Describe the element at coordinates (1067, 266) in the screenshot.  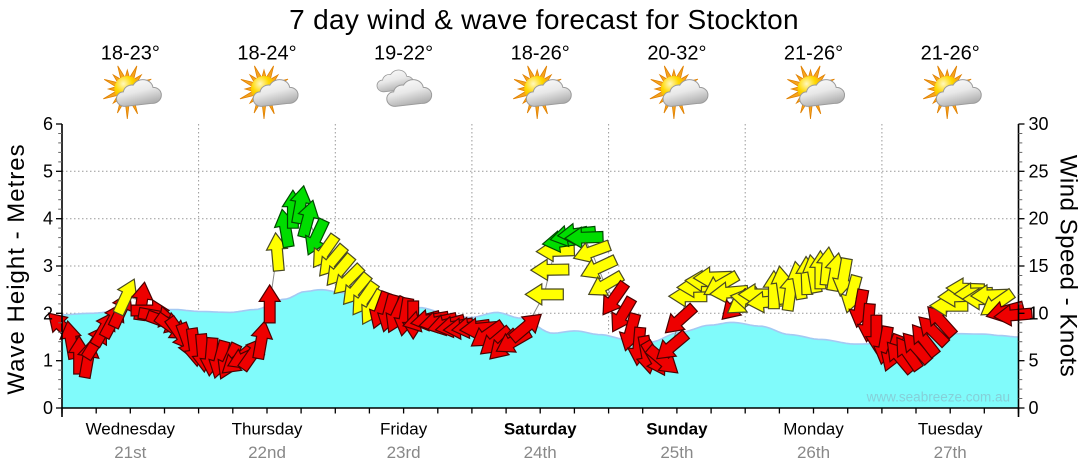
I see `svg-text: Wind Speed - Knots` at that location.